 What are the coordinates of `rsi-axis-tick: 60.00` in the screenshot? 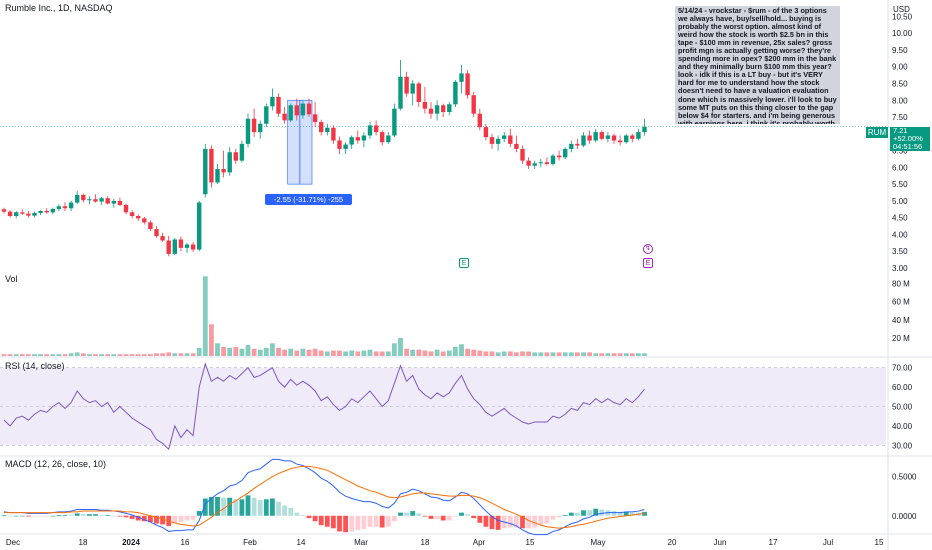 It's located at (902, 387).